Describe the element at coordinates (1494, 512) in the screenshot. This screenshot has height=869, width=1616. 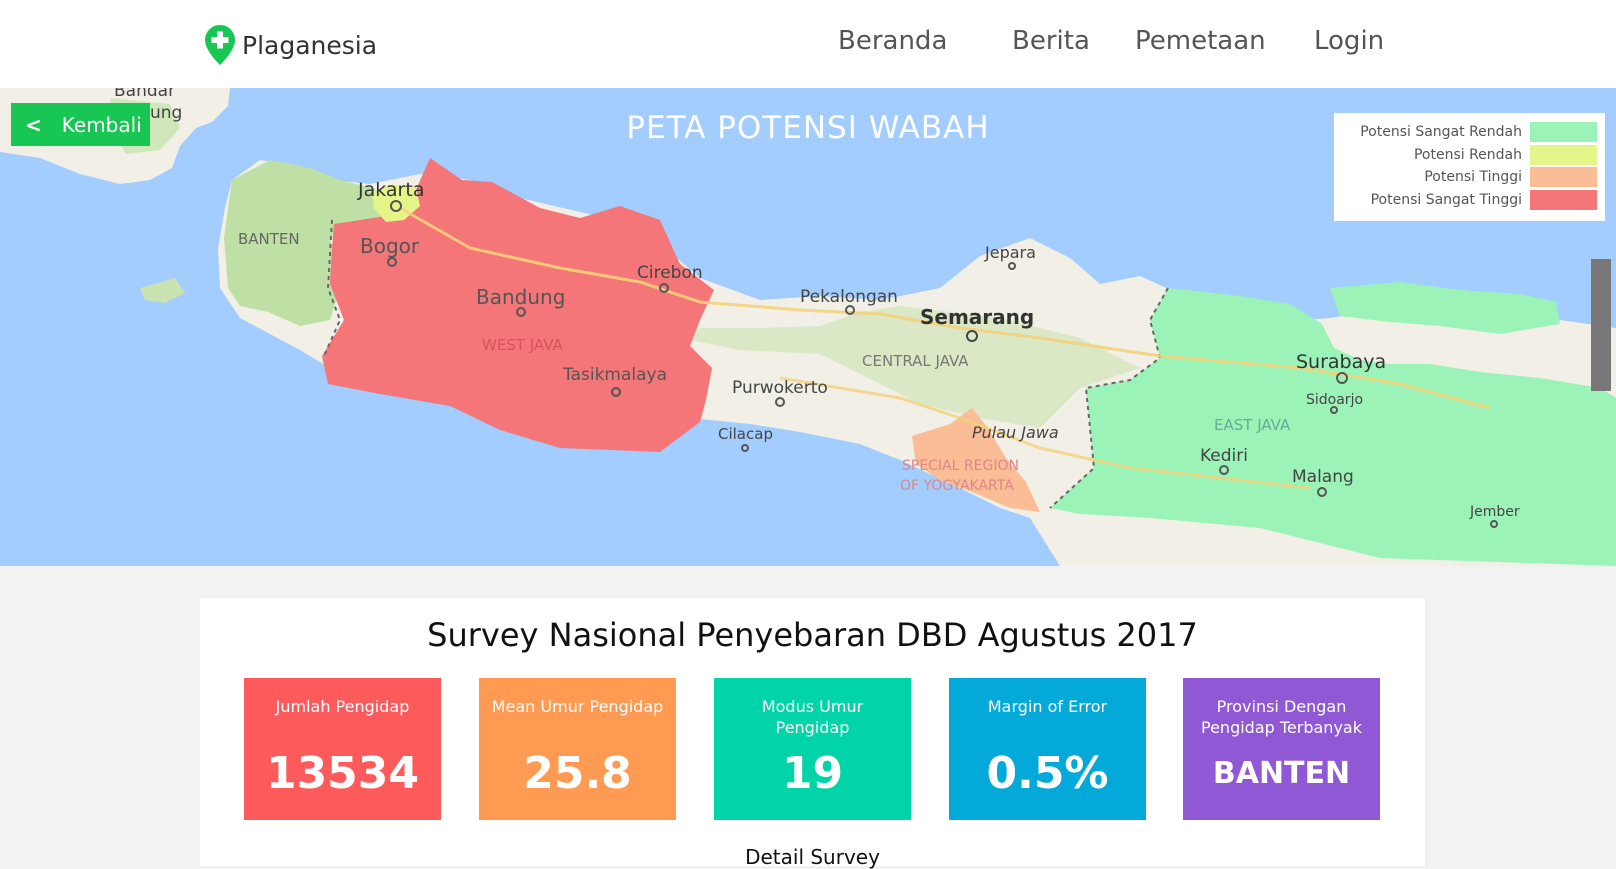
I see `label-jember: Jember` at that location.